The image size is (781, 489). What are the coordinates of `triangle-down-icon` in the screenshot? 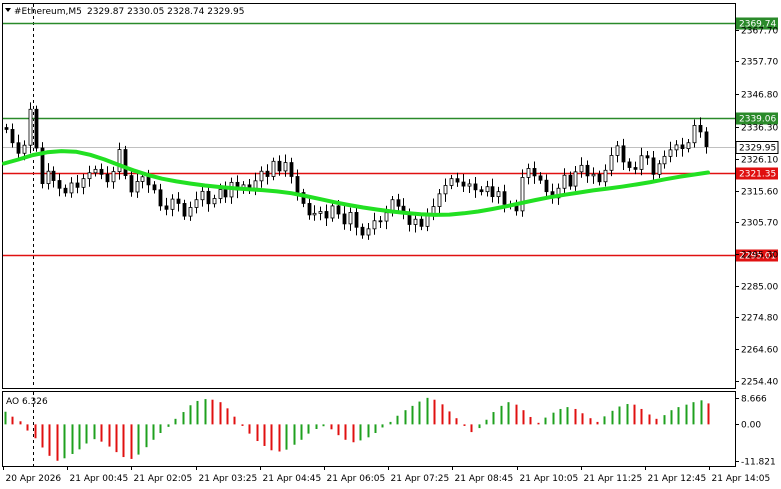 It's located at (8, 10).